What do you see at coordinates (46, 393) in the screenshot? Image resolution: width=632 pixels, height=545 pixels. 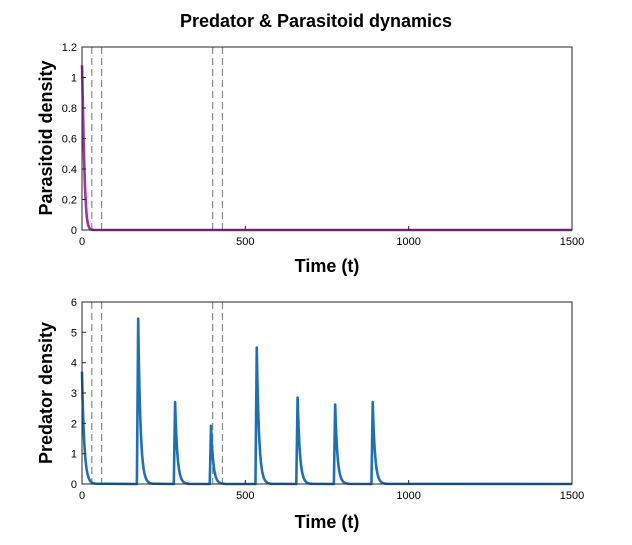 I see `predator-ylabel: Predator density` at bounding box center [46, 393].